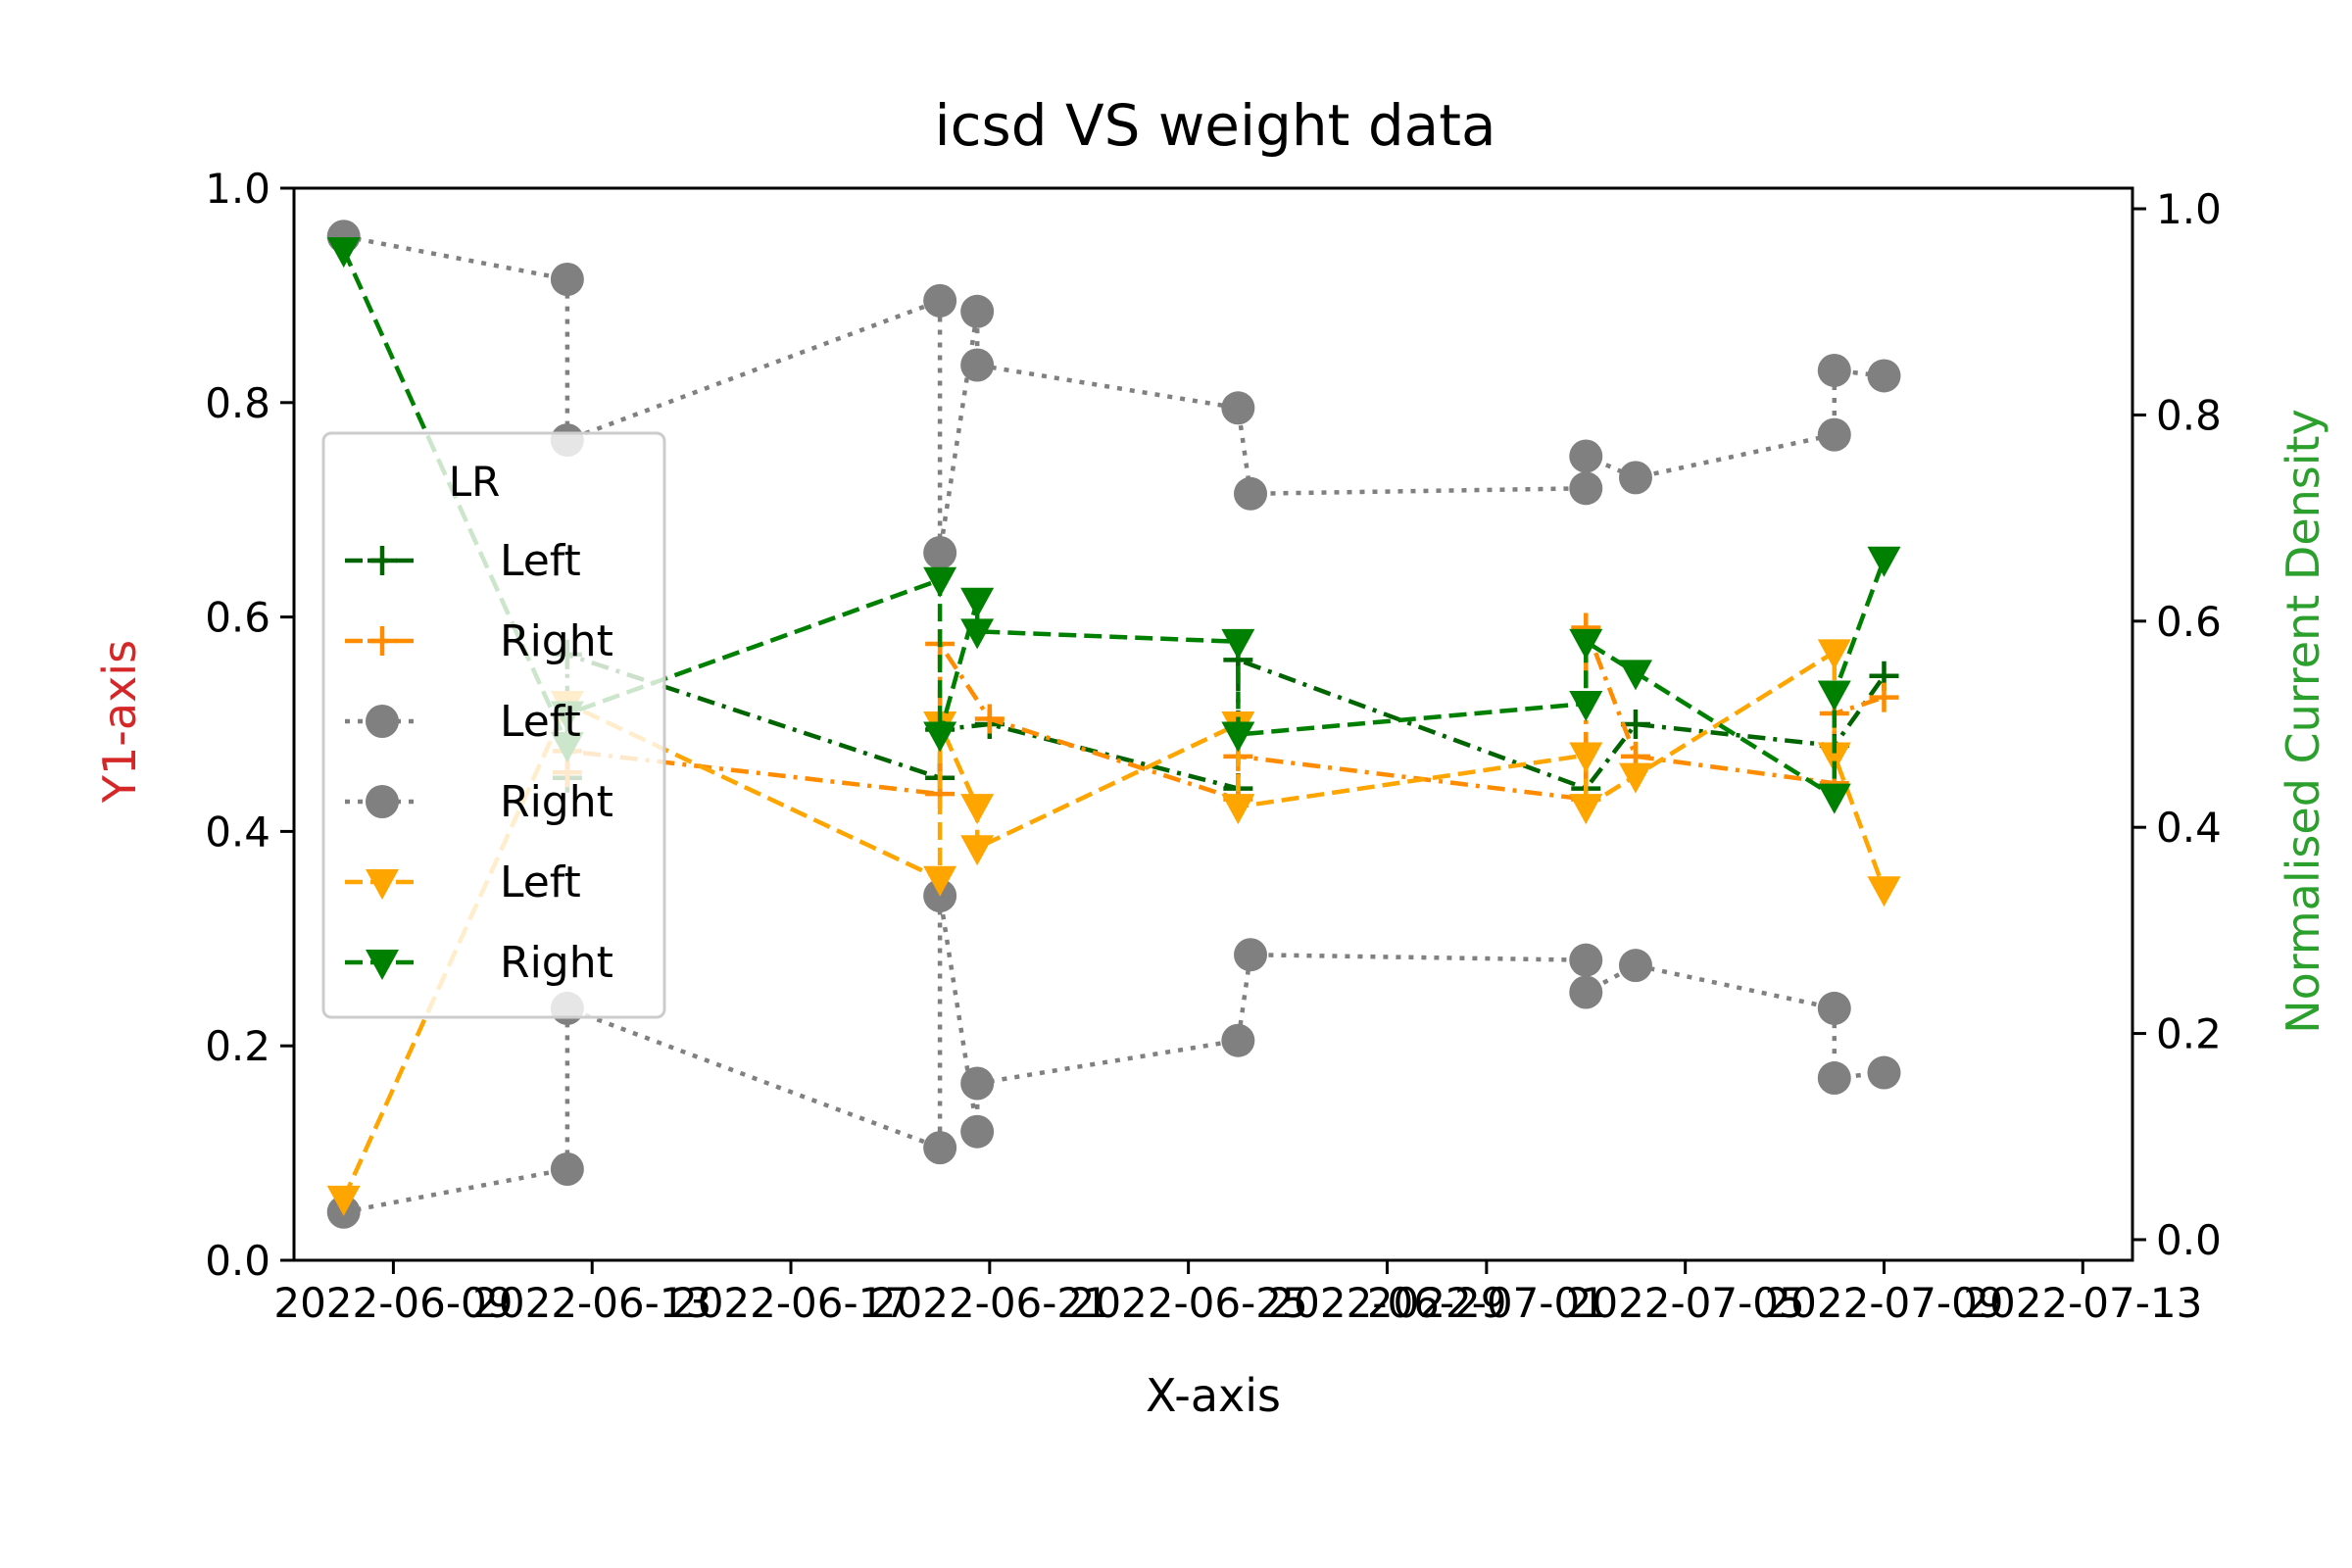 The image size is (2352, 1568). Describe the element at coordinates (2189, 415) in the screenshot. I see `y2-tick-label: 0.8` at that location.